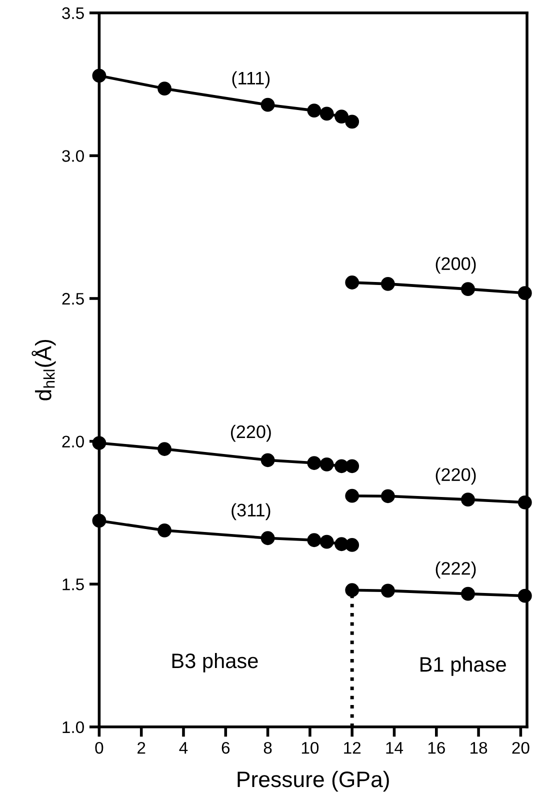  Describe the element at coordinates (73, 13) in the screenshot. I see `y-tick-label: 3.5` at that location.